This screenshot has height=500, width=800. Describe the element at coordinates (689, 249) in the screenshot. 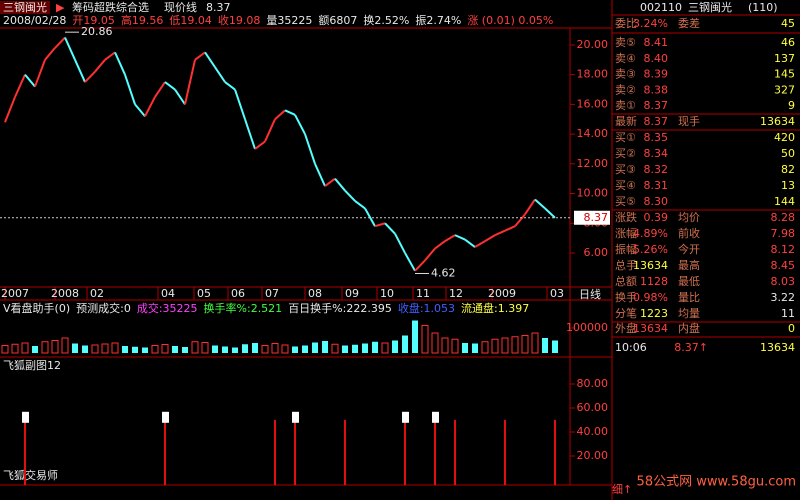

I see `row-label2: 今开` at that location.